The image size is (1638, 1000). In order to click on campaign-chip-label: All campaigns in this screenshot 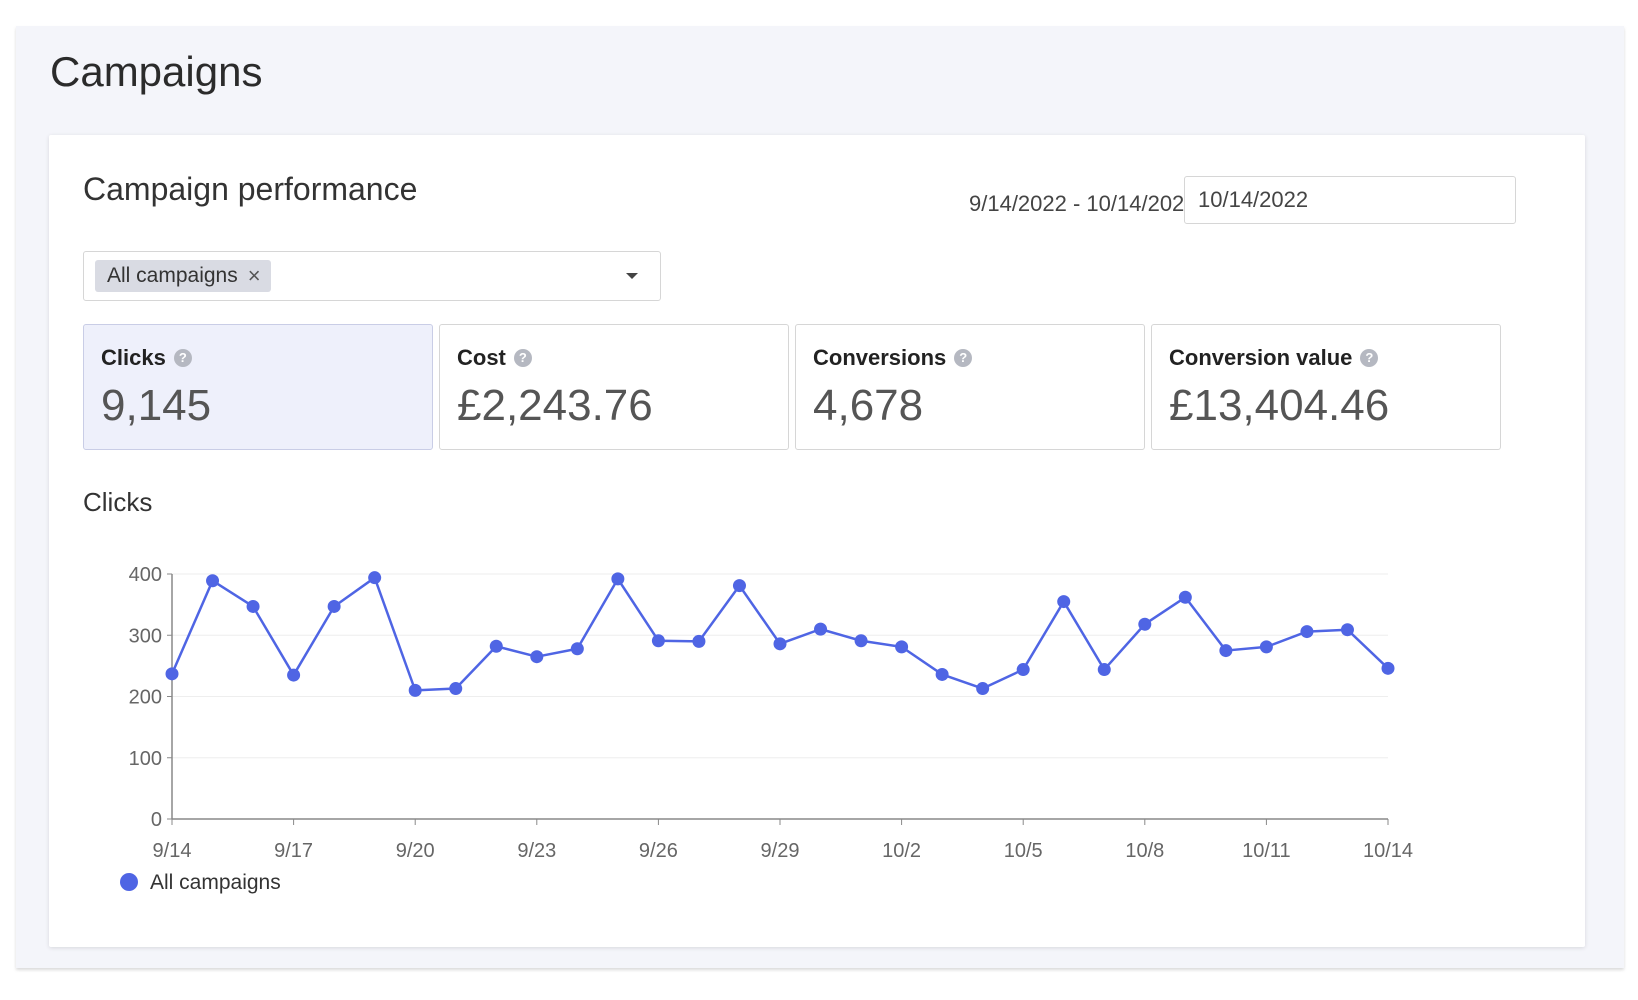, I will do `click(172, 275)`.